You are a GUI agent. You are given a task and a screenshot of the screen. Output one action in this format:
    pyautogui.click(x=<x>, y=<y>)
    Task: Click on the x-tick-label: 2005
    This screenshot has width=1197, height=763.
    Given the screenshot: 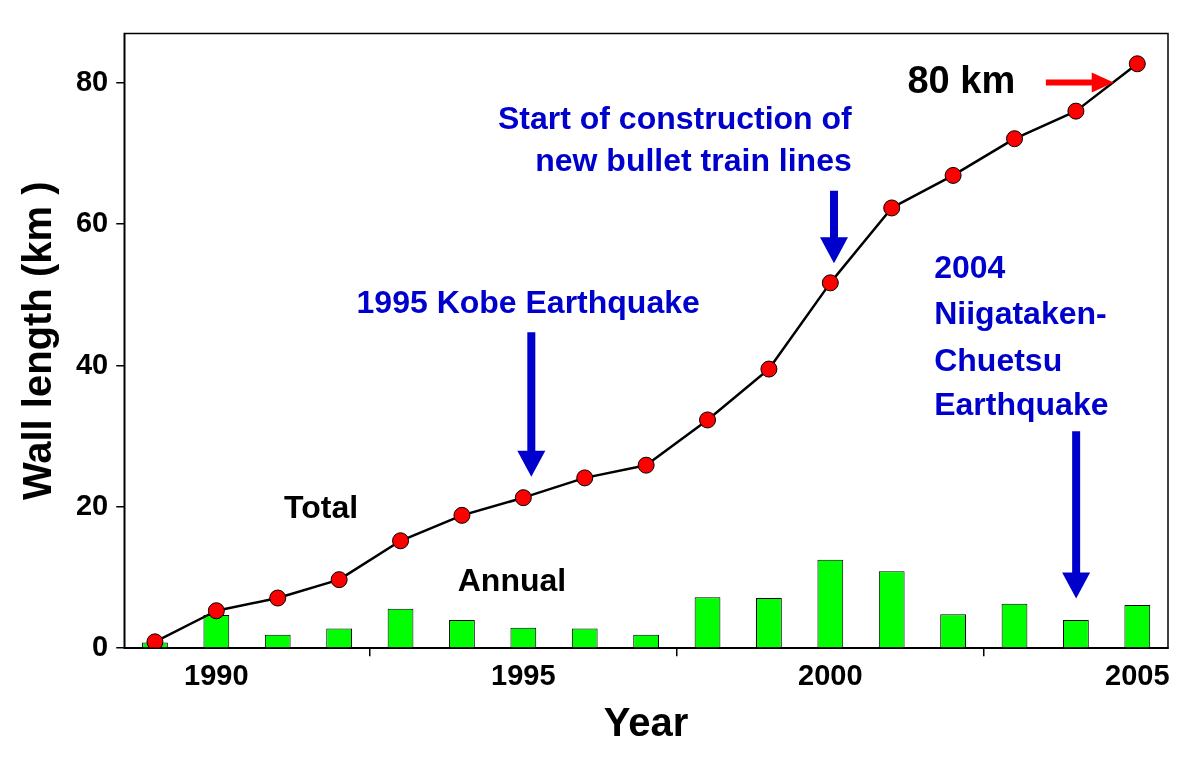 What is the action you would take?
    pyautogui.click(x=1137, y=674)
    